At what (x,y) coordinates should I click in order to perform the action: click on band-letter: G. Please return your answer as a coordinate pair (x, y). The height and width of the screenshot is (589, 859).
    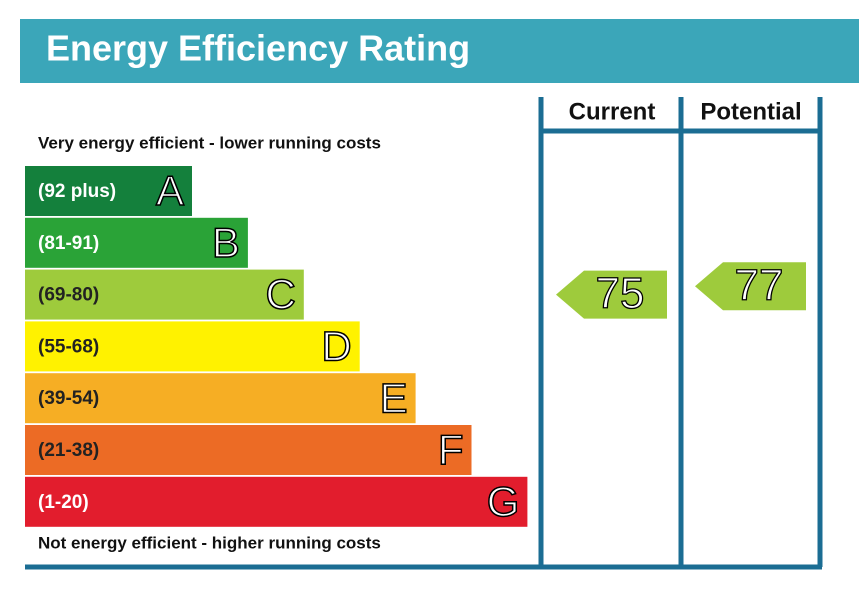
    Looking at the image, I should click on (503, 501).